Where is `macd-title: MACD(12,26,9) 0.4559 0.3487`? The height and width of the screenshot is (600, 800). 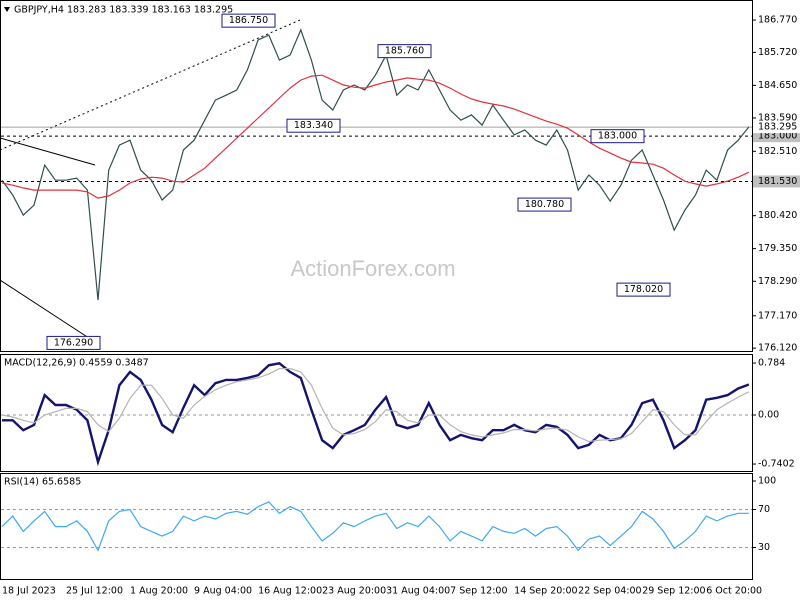 macd-title: MACD(12,26,9) 0.4559 0.3487 is located at coordinates (76, 363).